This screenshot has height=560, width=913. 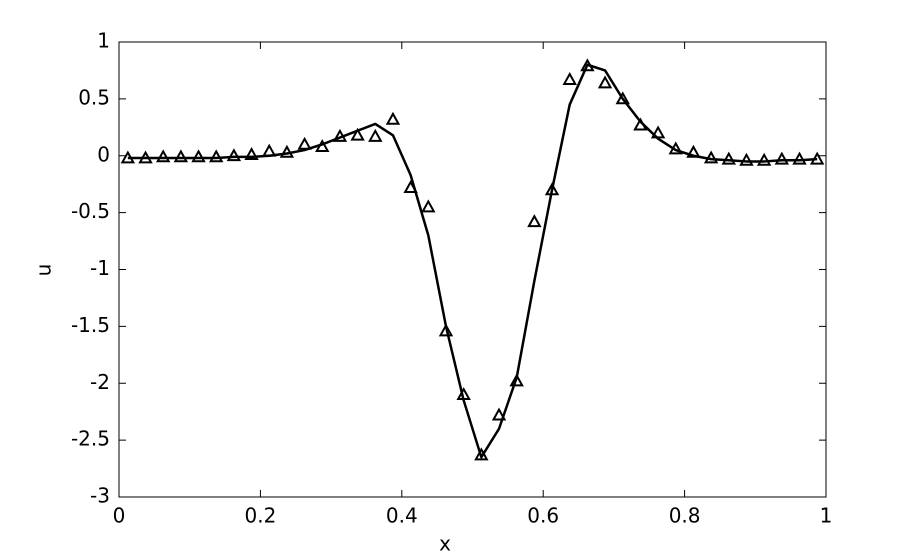 What do you see at coordinates (90, 325) in the screenshot?
I see `y-tick-label: -1.5` at bounding box center [90, 325].